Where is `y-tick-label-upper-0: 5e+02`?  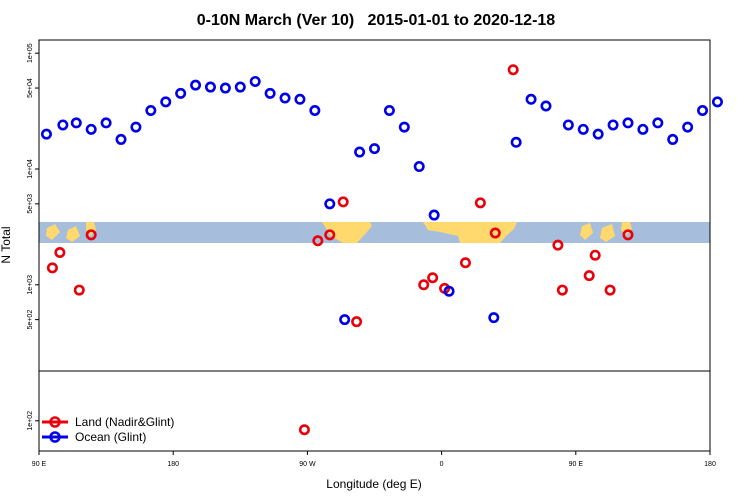
y-tick-label-upper-0: 5e+02 is located at coordinates (30, 320).